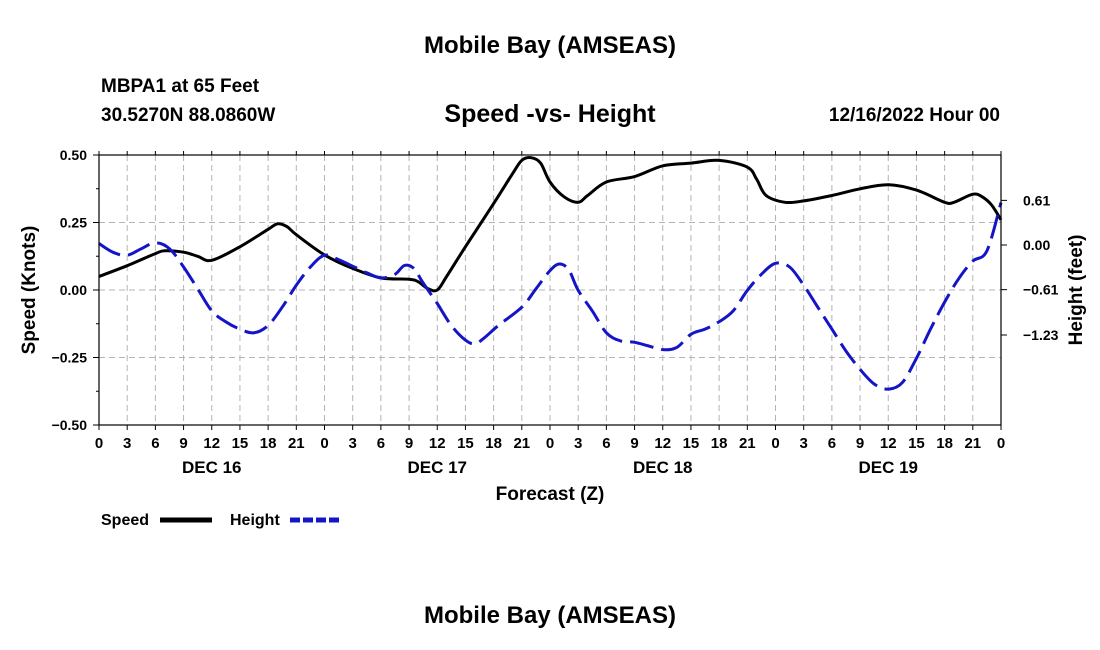 The width and height of the screenshot is (1100, 650). What do you see at coordinates (437, 467) in the screenshot?
I see `day-label: DEC 17` at bounding box center [437, 467].